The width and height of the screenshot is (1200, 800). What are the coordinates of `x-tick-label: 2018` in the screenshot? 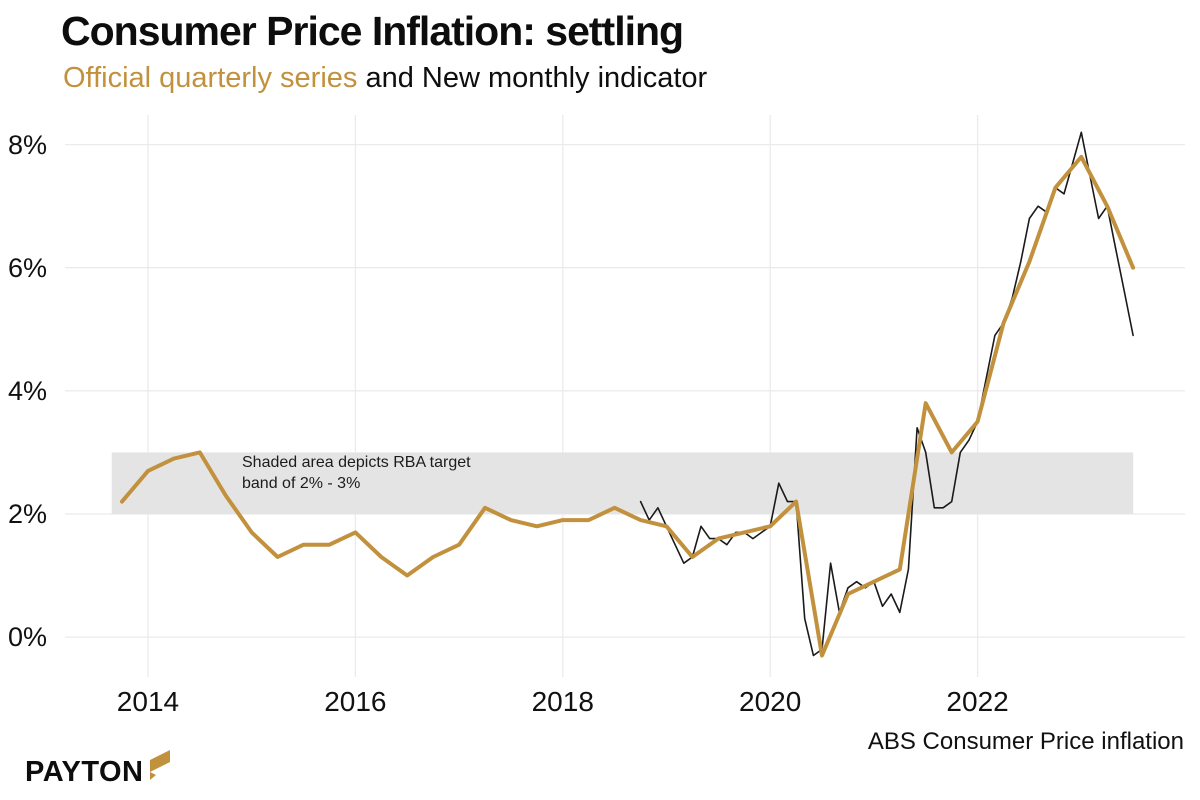 It's located at (562, 701).